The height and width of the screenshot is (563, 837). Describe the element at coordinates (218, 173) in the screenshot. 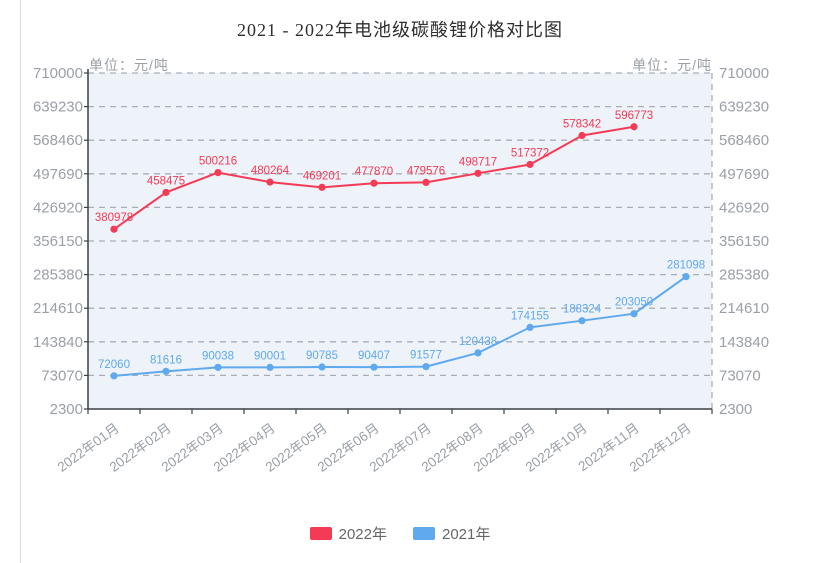

I see `data-point-2022年-2022年03月` at that location.